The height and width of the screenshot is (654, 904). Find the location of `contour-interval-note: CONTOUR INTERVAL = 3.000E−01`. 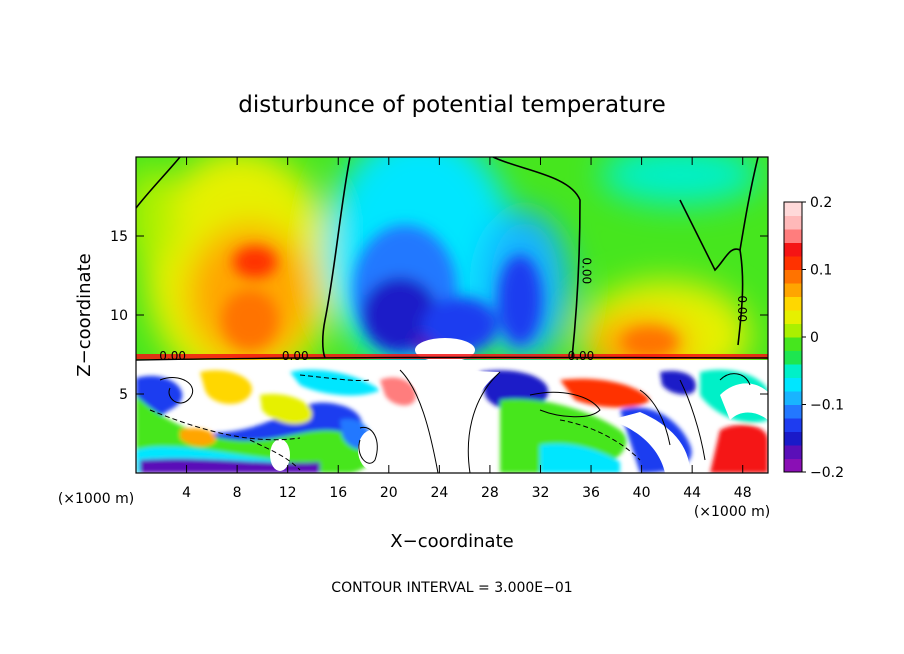

contour-interval-note: CONTOUR INTERVAL = 3.000E−01 is located at coordinates (451, 588).